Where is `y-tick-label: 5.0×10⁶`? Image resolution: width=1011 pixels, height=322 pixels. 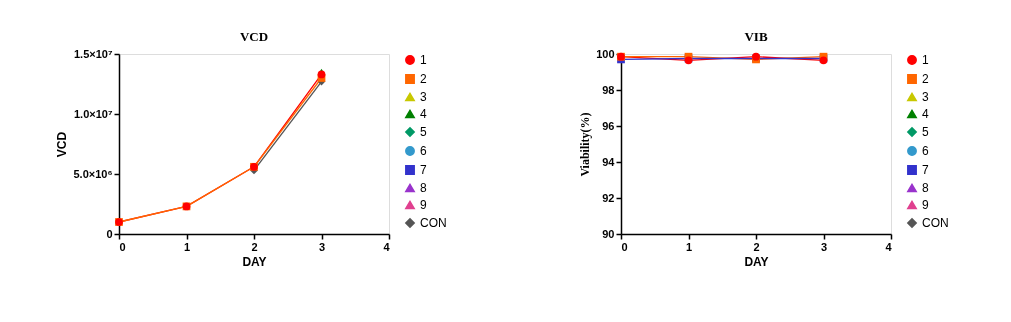 y-tick-label: 5.0×10⁶ is located at coordinates (93, 173).